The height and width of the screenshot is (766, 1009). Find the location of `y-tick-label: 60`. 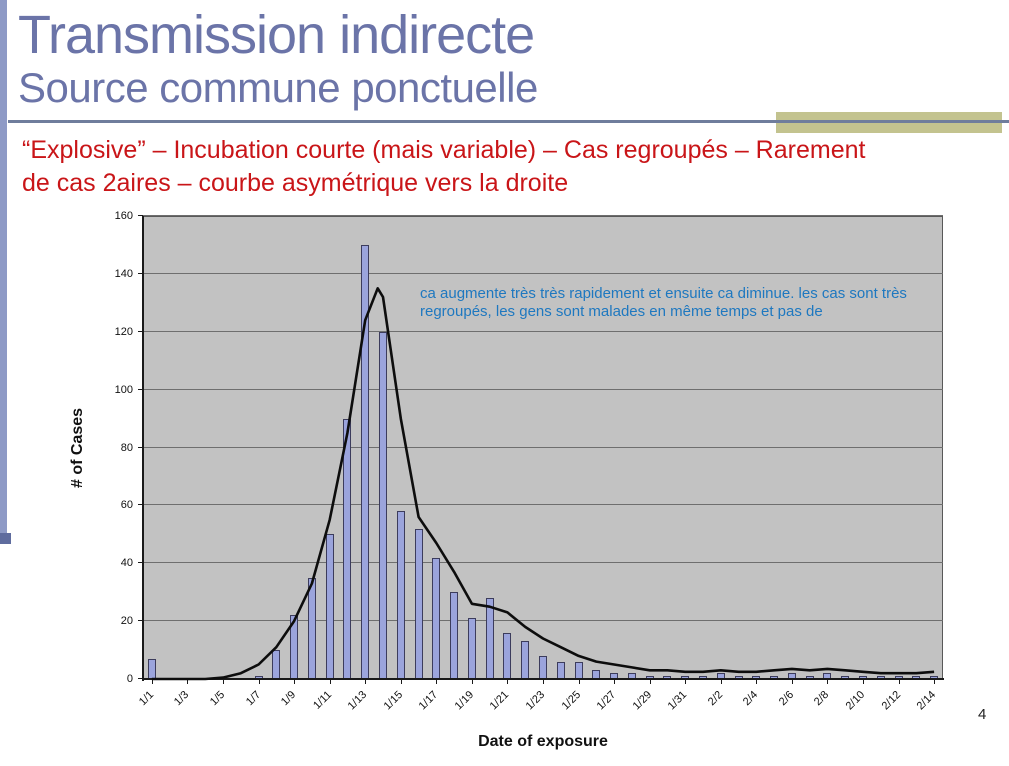

y-tick-label: 60 is located at coordinates (126, 505).